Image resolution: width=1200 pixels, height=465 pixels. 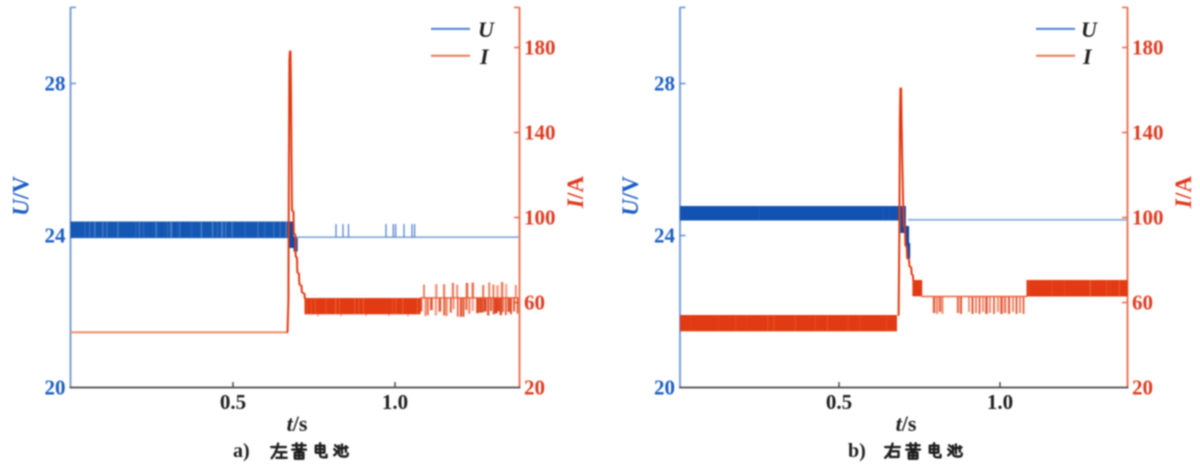 I want to click on svg-text: a), so click(x=241, y=451).